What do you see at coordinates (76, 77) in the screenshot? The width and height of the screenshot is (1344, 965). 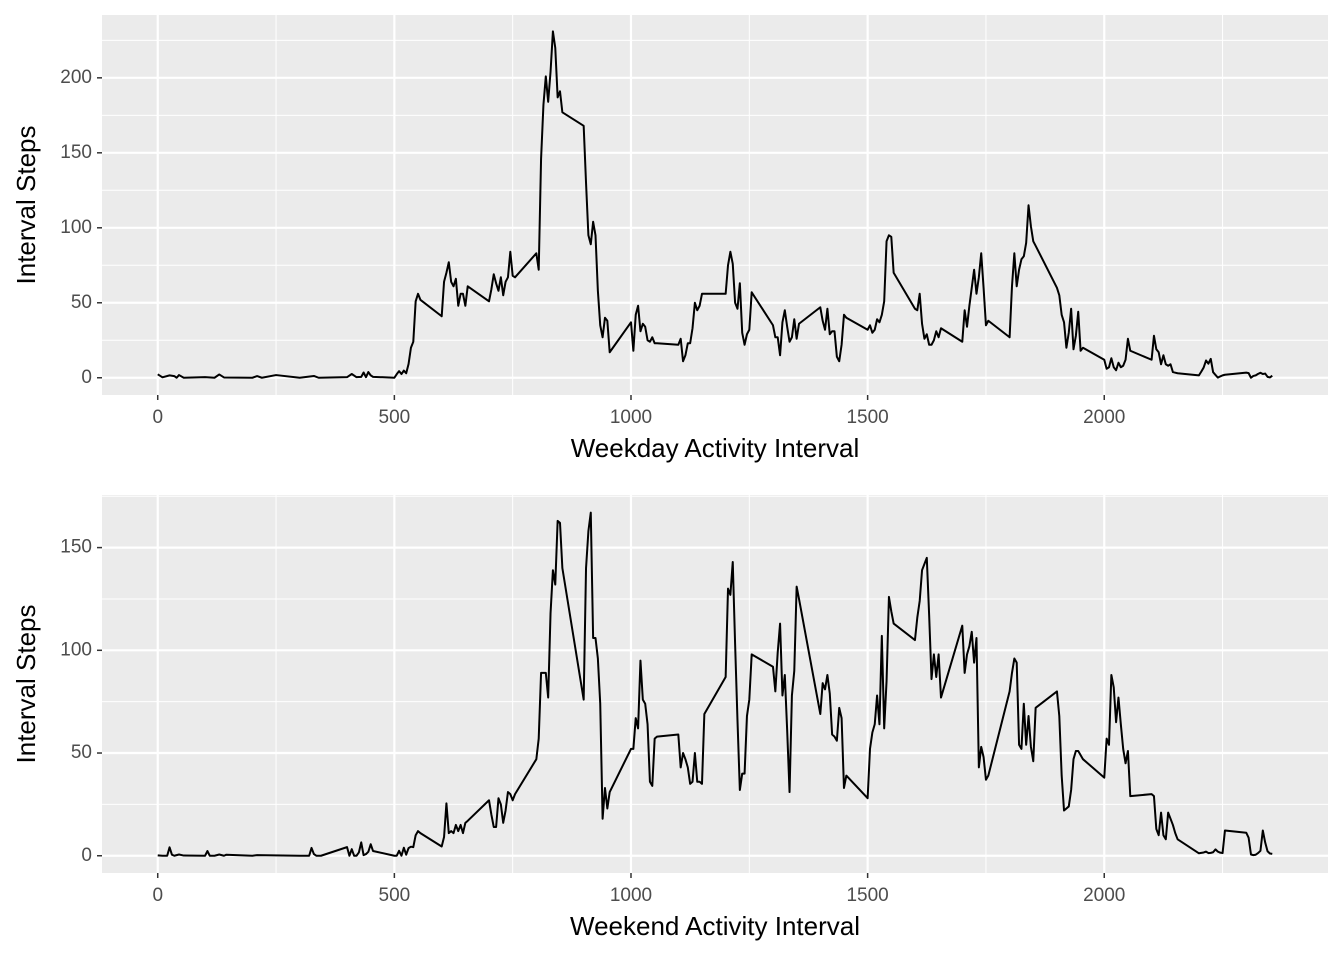 I see `y-tick-label: 200` at bounding box center [76, 77].